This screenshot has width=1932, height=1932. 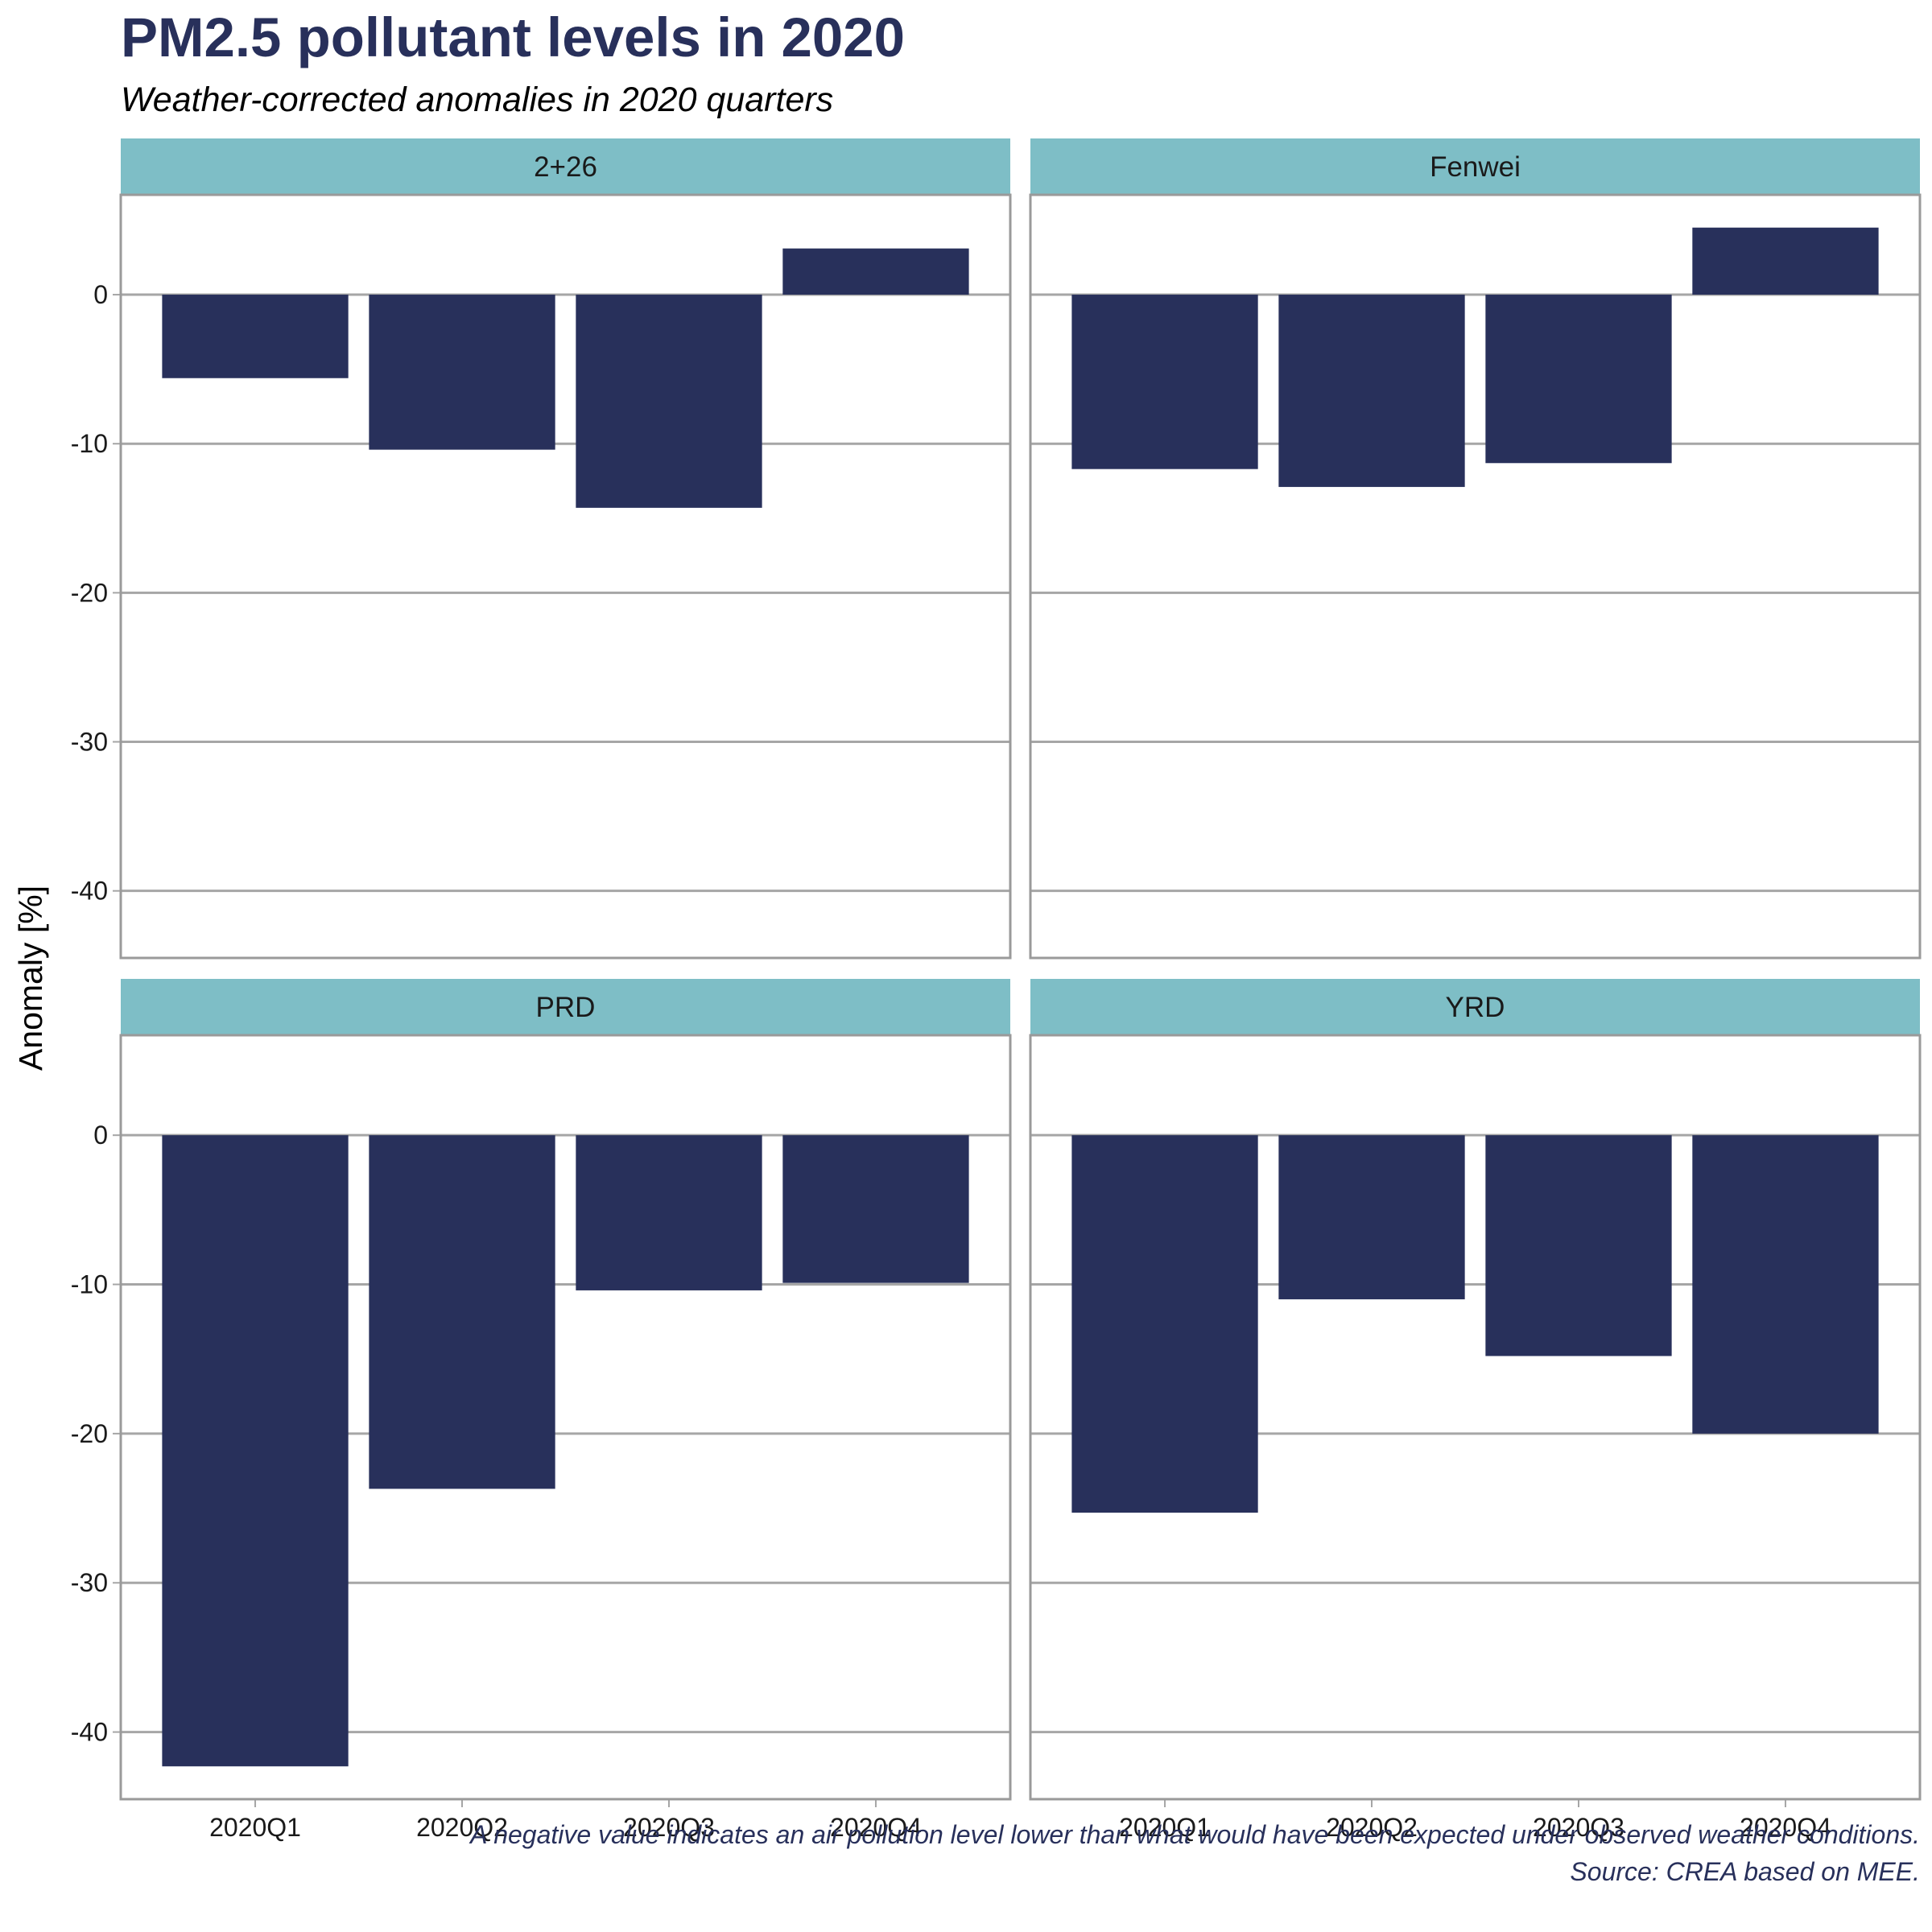 What do you see at coordinates (669, 1212) in the screenshot?
I see `bar-prd-2020q3` at bounding box center [669, 1212].